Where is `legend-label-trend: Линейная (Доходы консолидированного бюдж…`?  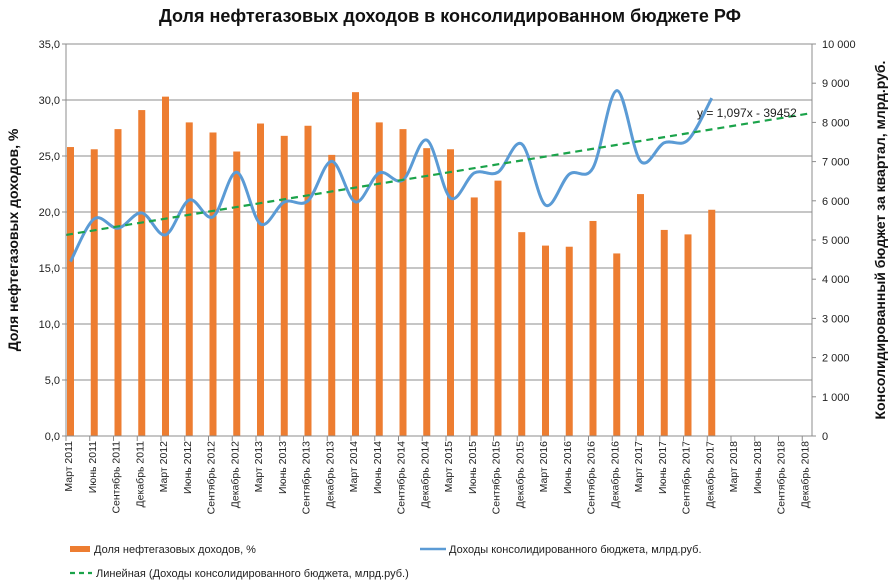
legend-label-trend: Линейная (Доходы консолидированного бюдж… is located at coordinates (252, 574).